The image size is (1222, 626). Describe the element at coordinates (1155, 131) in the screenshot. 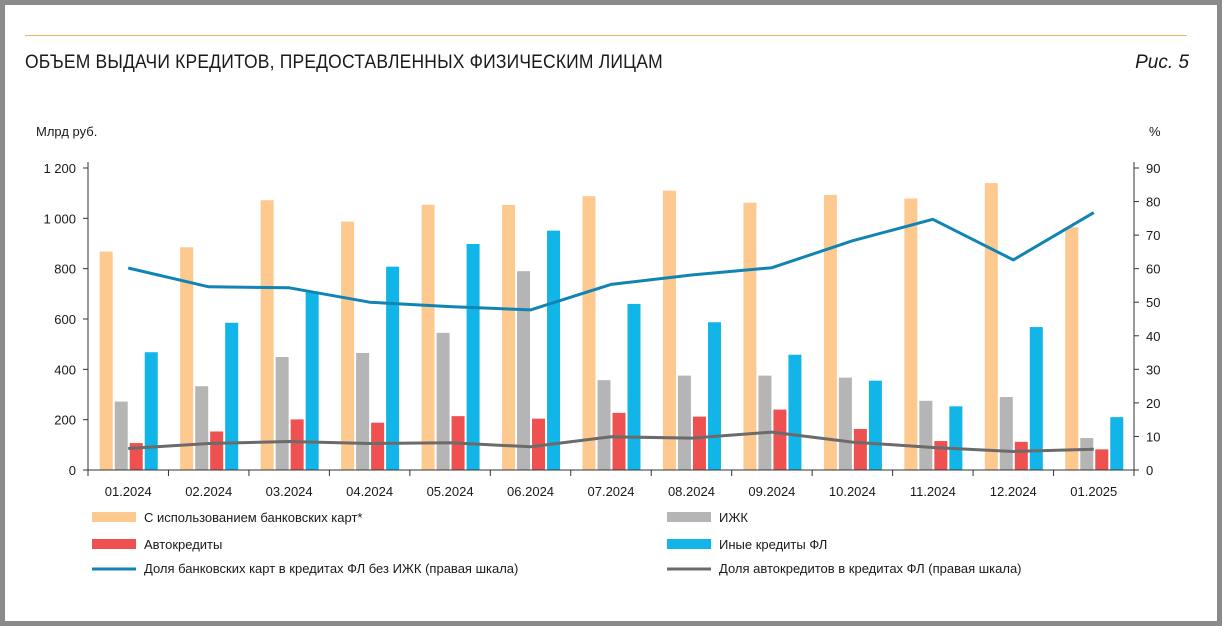

I see `y2-axis-label: %` at that location.